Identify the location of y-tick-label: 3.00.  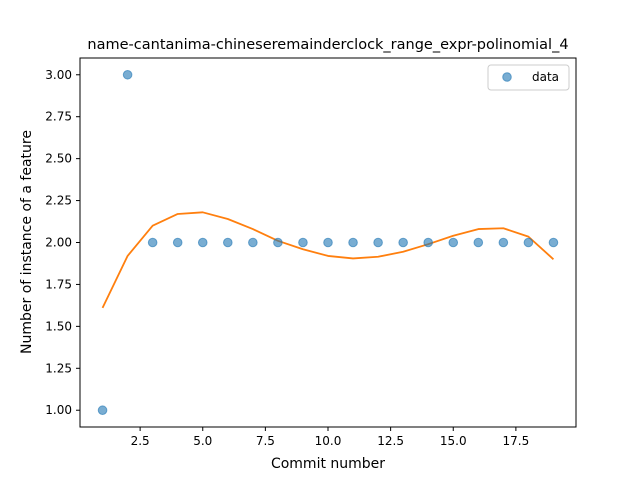
(58, 75).